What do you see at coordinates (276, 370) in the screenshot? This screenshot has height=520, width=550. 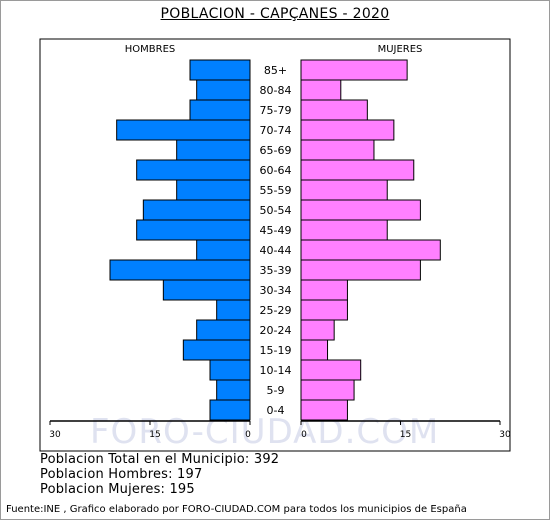 I see `age-label: 10-14` at bounding box center [276, 370].